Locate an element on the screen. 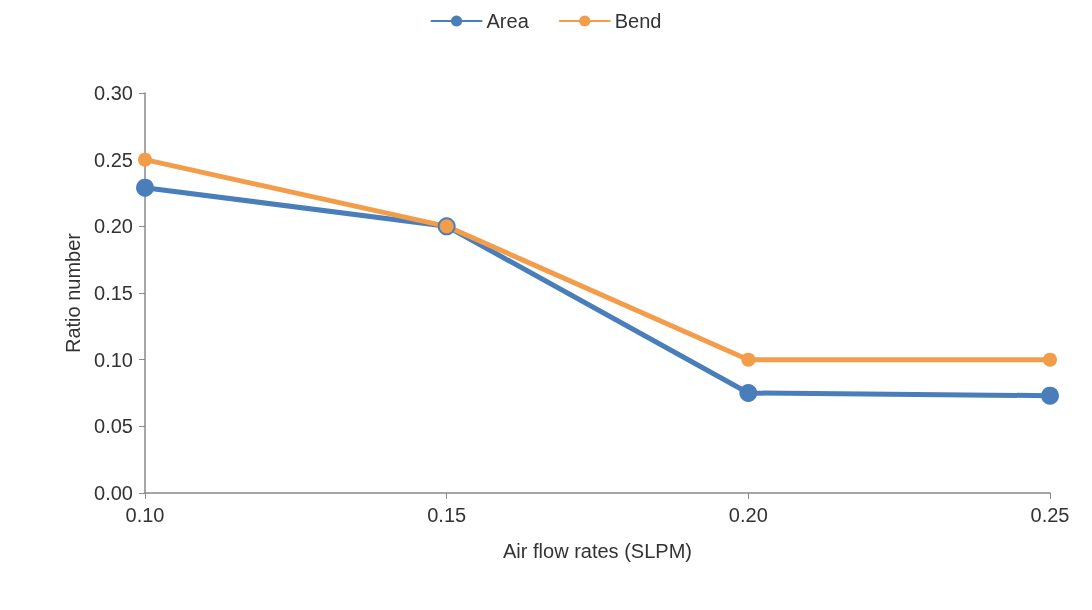 The height and width of the screenshot is (610, 1092). x-tick-label: 0.20 is located at coordinates (748, 515).